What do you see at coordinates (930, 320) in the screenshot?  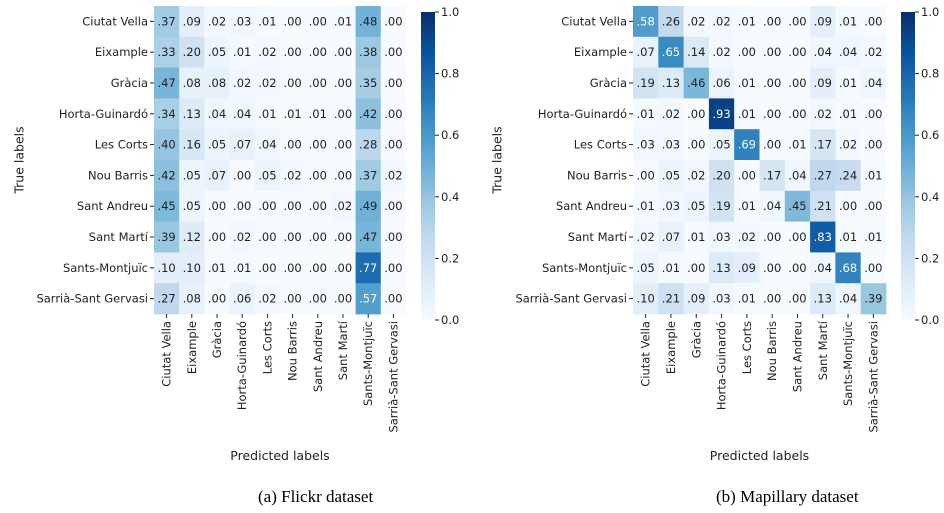 I see `colorbar-tick-label: 0.0` at bounding box center [930, 320].